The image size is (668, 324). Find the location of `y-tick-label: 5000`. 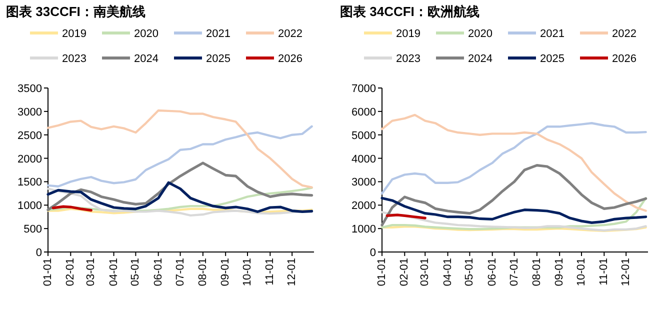

y-tick-label: 5000 is located at coordinates (364, 136).